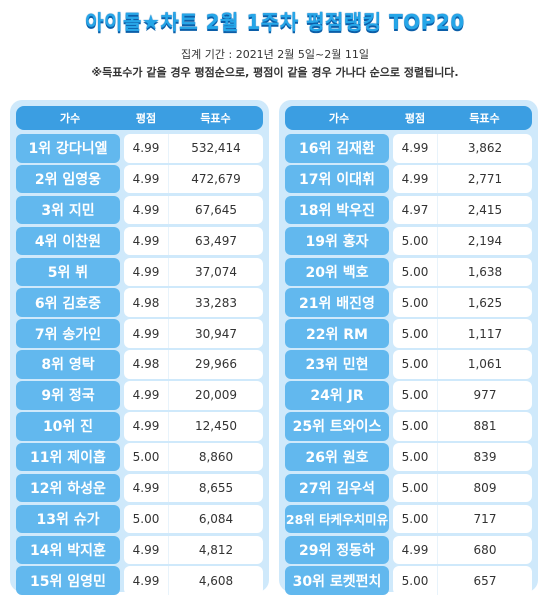 This screenshot has height=600, width=550. What do you see at coordinates (215, 179) in the screenshot?
I see `votes-value: 472,679` at bounding box center [215, 179].